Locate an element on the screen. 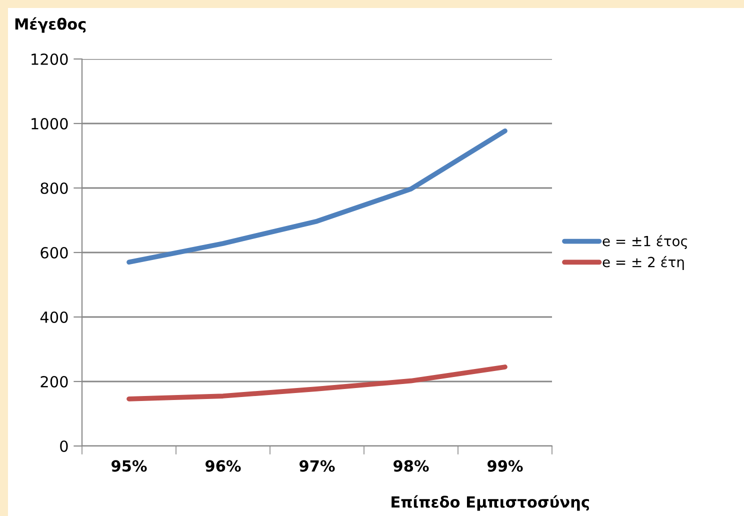 Image resolution: width=744 pixels, height=516 pixels. legend-label: e = ±1 έτος is located at coordinates (645, 242).